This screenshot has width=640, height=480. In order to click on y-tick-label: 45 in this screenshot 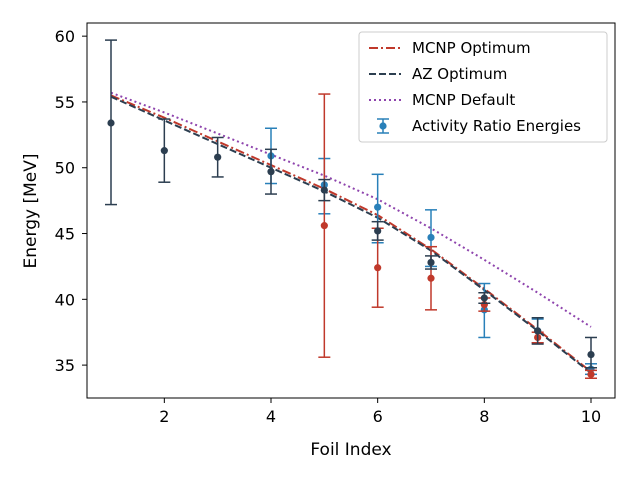, I will do `click(65, 234)`.